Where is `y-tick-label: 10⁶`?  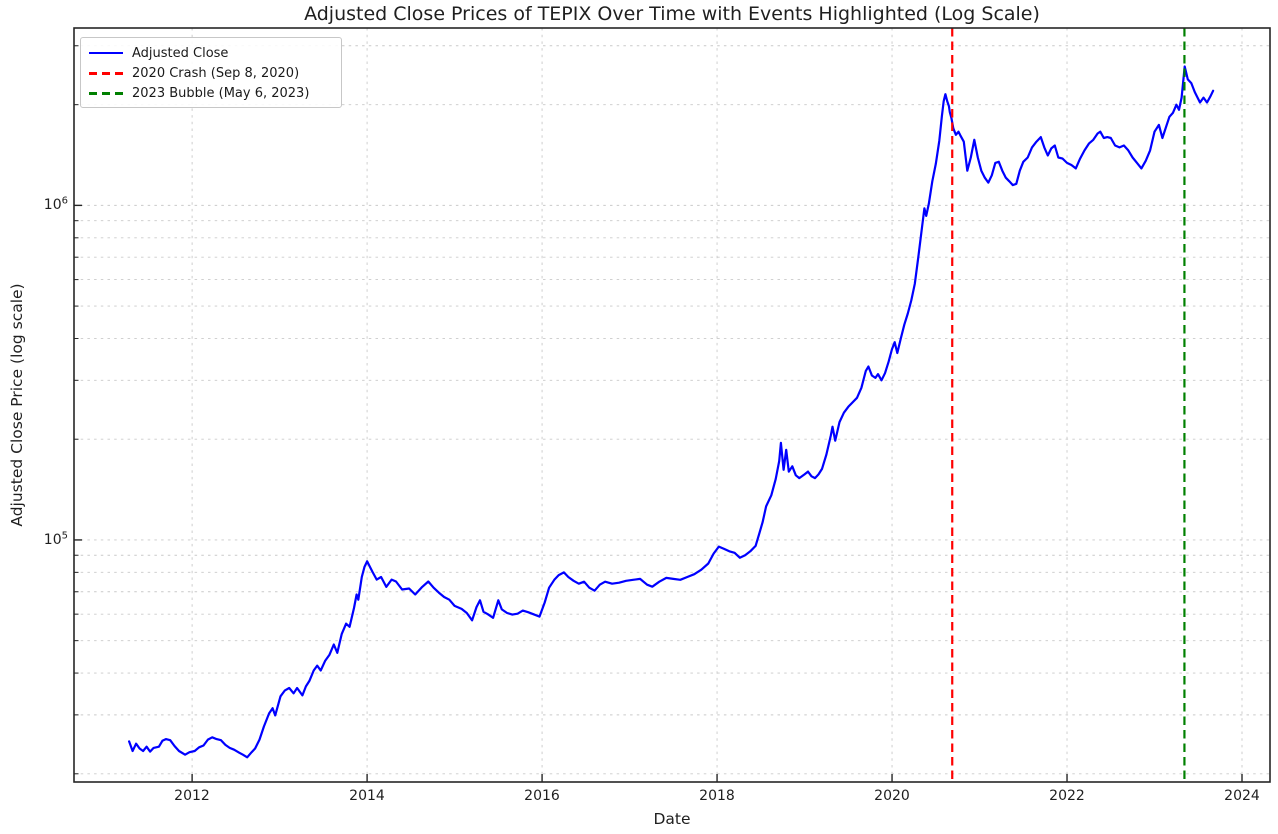
y-tick-label: 10⁶ is located at coordinates (55, 204).